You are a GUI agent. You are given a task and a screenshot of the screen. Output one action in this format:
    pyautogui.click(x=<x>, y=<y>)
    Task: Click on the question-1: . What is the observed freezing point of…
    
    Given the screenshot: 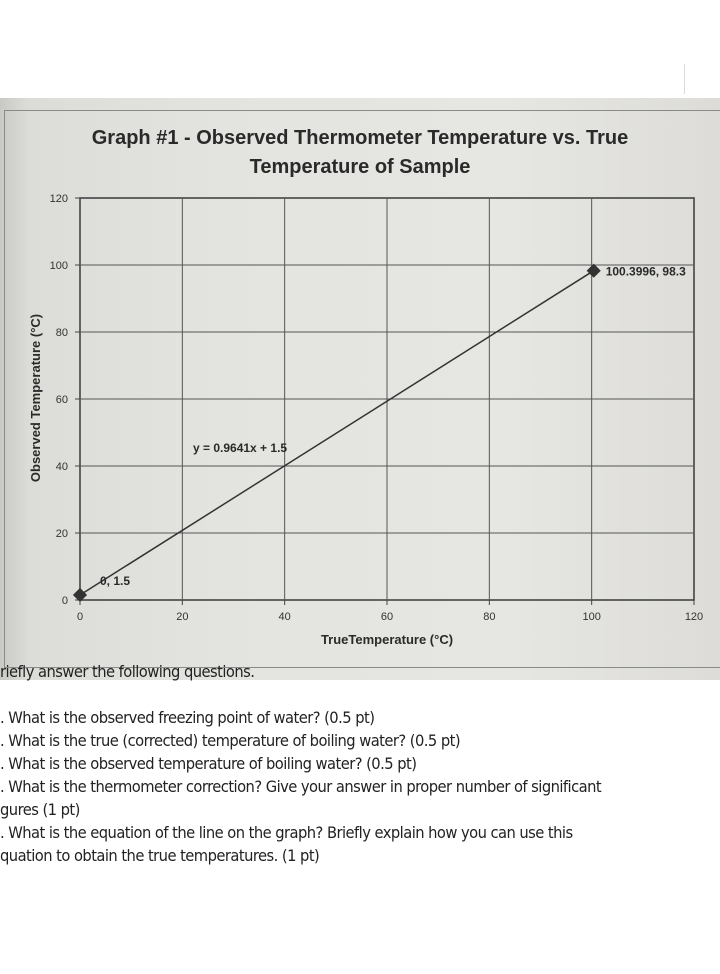 What is the action you would take?
    pyautogui.click(x=187, y=717)
    